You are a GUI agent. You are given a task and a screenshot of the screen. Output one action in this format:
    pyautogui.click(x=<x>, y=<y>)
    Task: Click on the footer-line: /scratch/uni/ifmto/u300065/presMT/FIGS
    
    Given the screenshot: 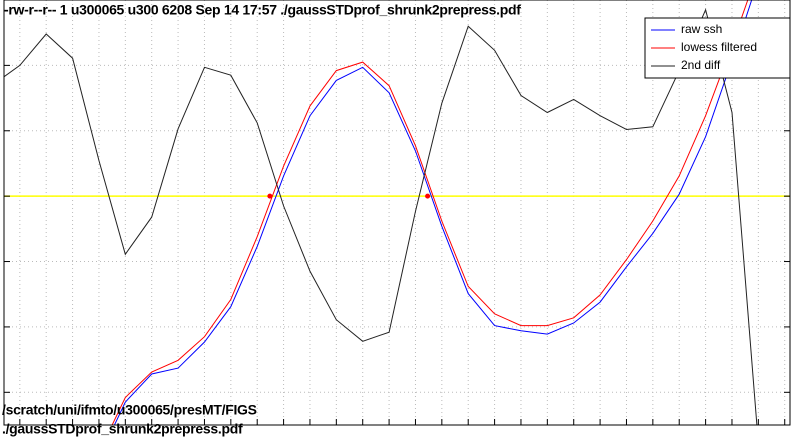 What is the action you would take?
    pyautogui.click(x=129, y=410)
    